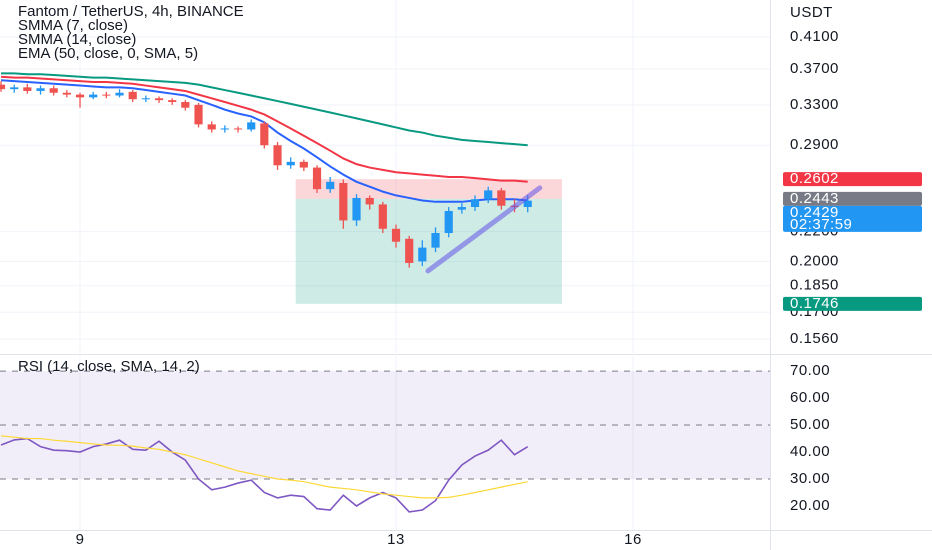  Describe the element at coordinates (814, 285) in the screenshot. I see `y-tick-label: 0.1850` at that location.